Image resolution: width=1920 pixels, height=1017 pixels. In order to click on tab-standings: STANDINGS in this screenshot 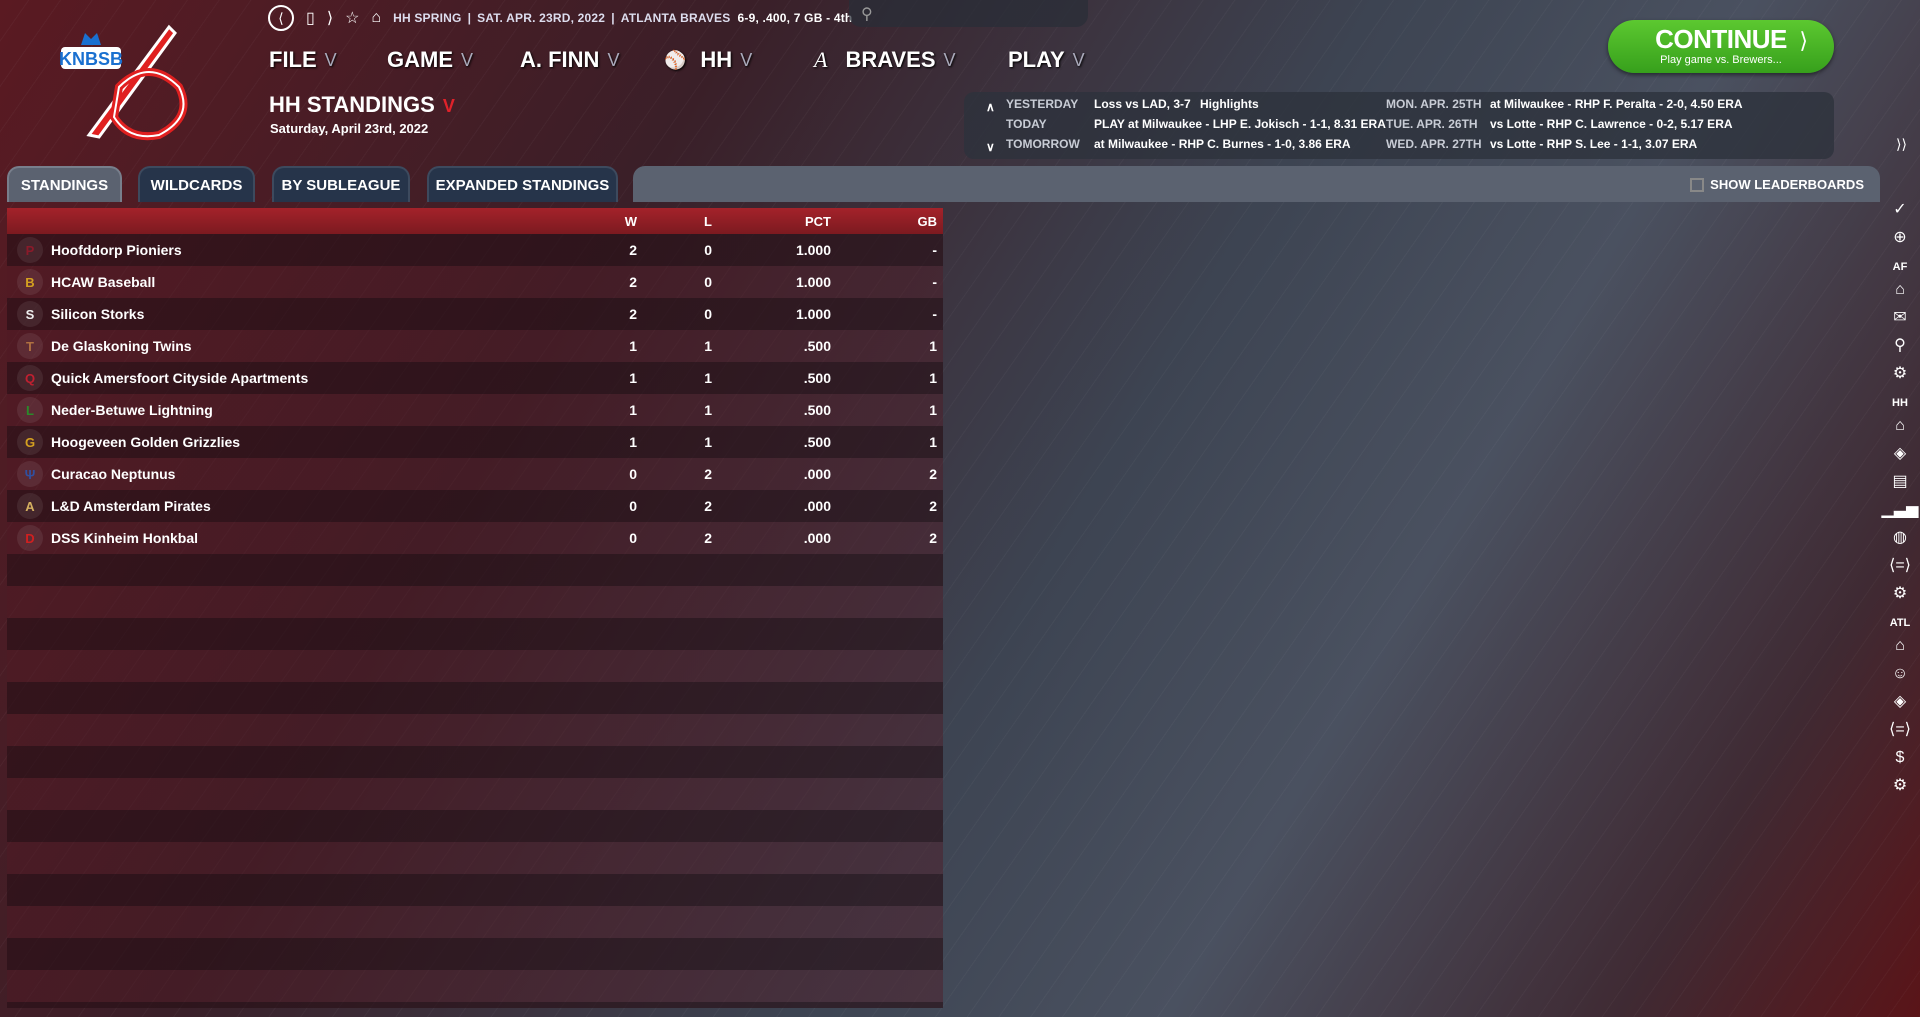, I will do `click(64, 184)`.